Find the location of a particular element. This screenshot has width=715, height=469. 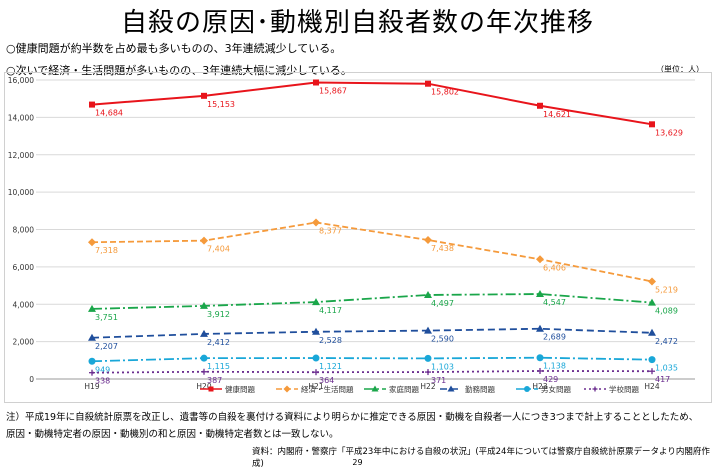

data-label: 1,138 is located at coordinates (554, 366).